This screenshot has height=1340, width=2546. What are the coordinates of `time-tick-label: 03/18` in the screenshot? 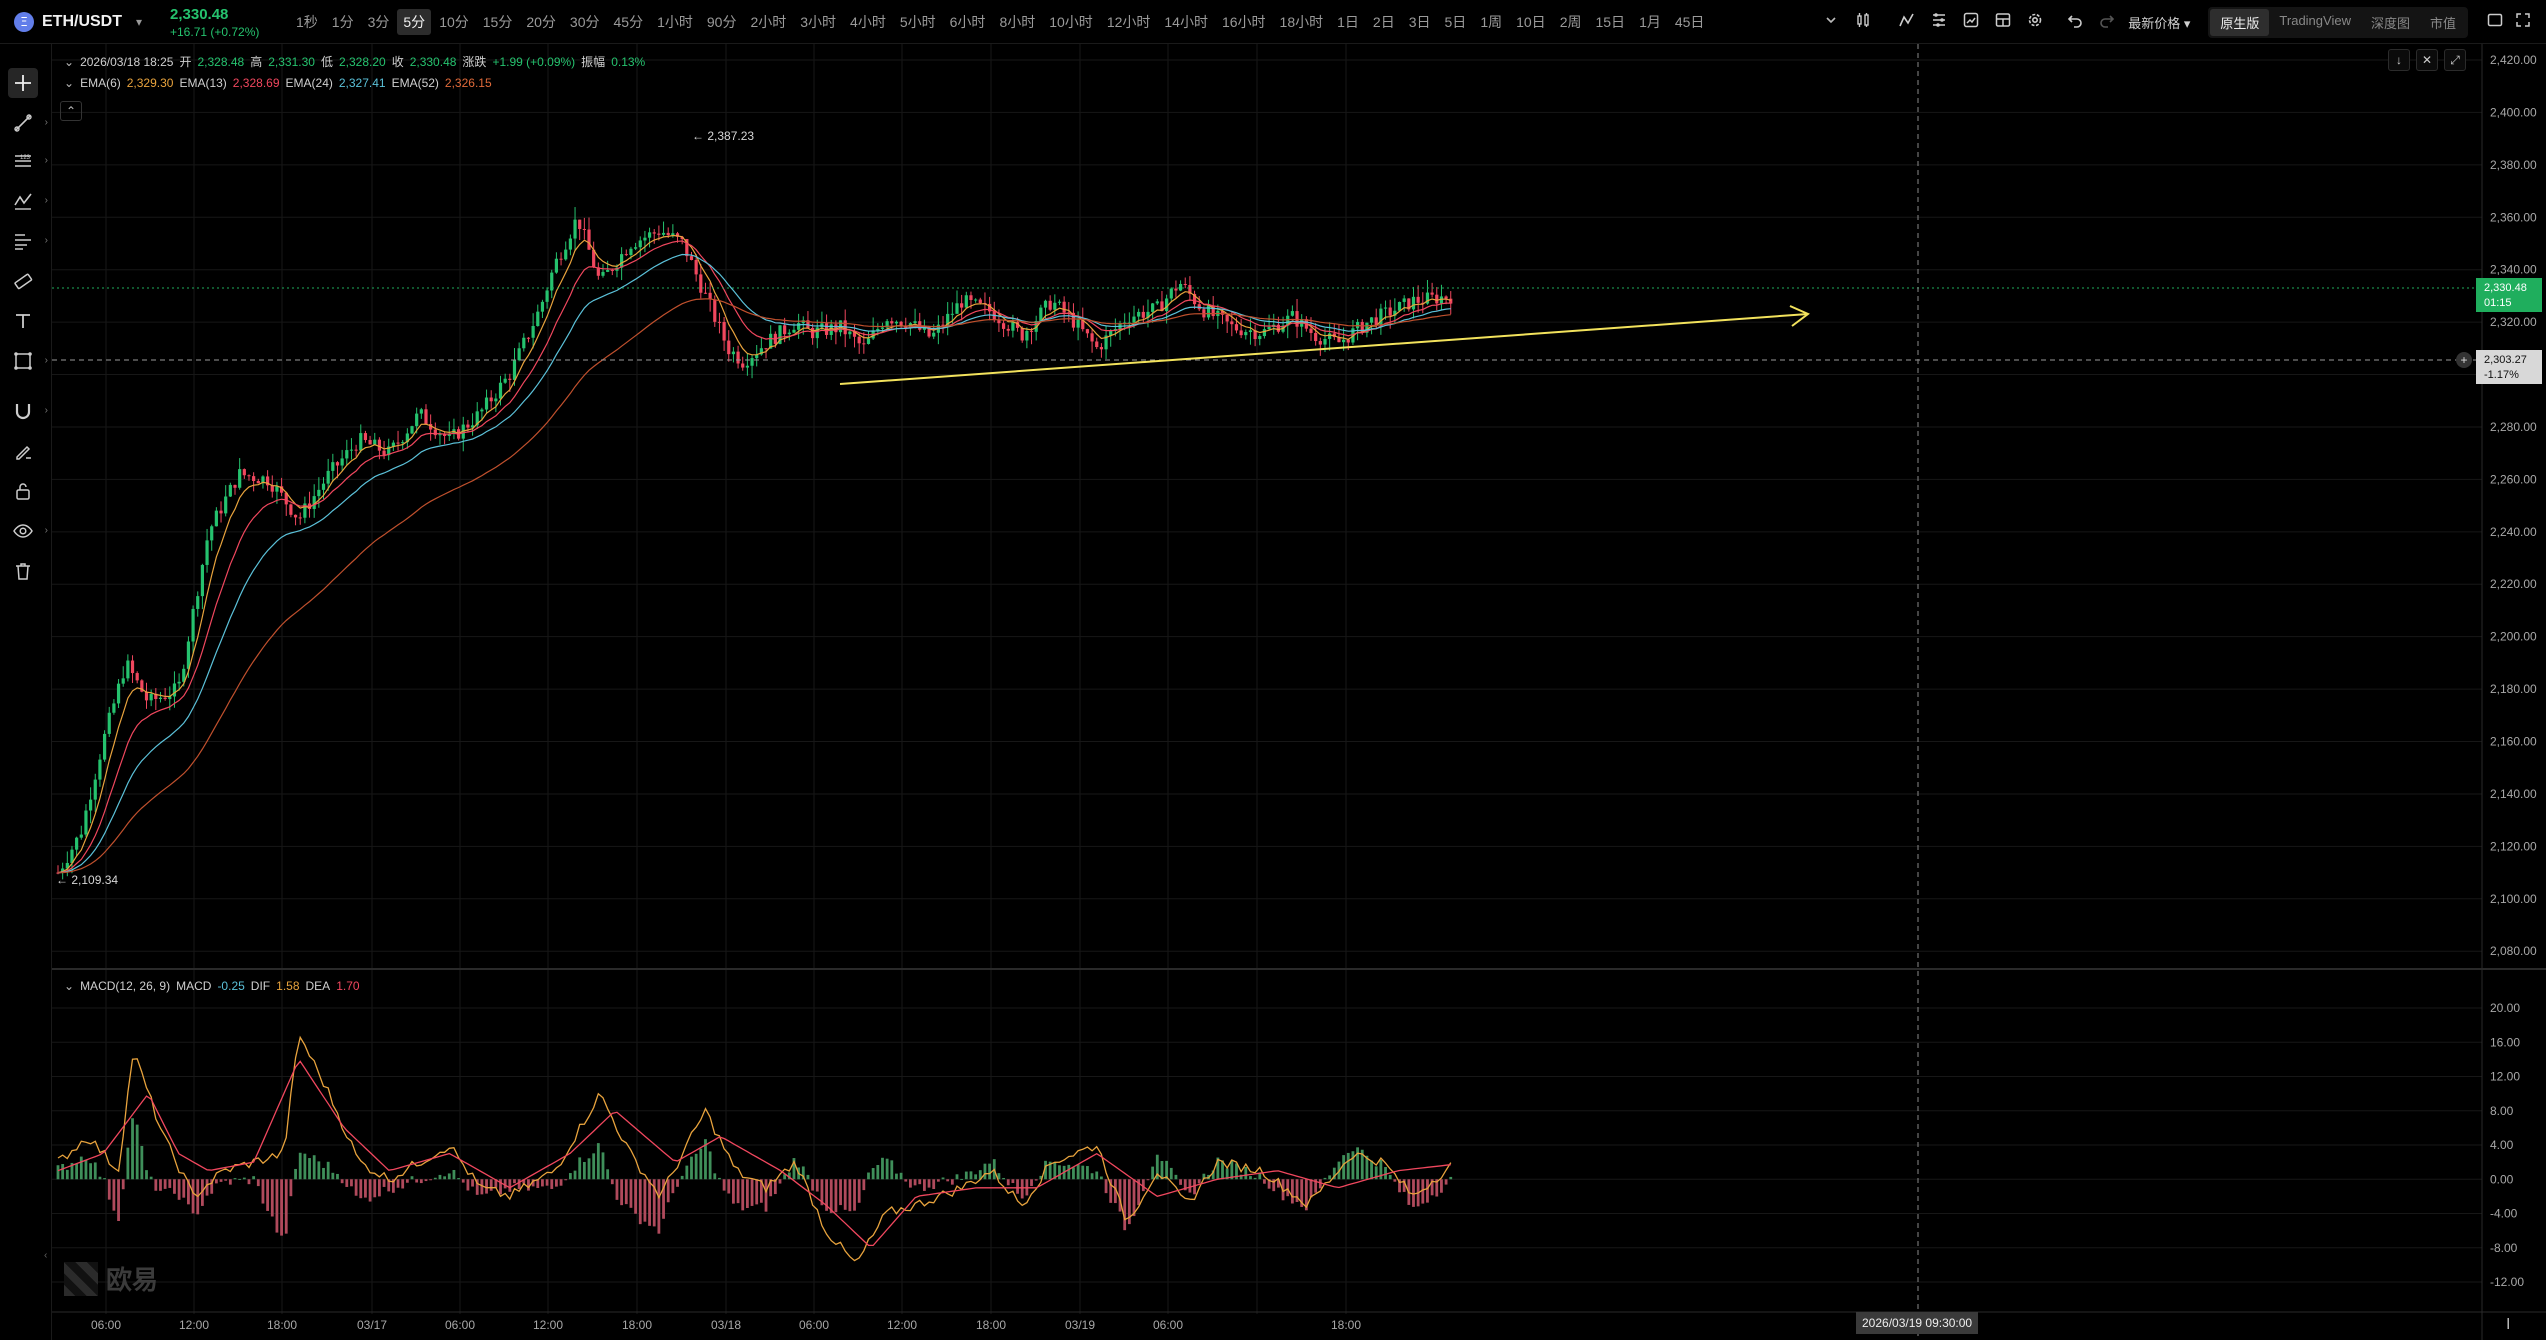 It's located at (726, 1325).